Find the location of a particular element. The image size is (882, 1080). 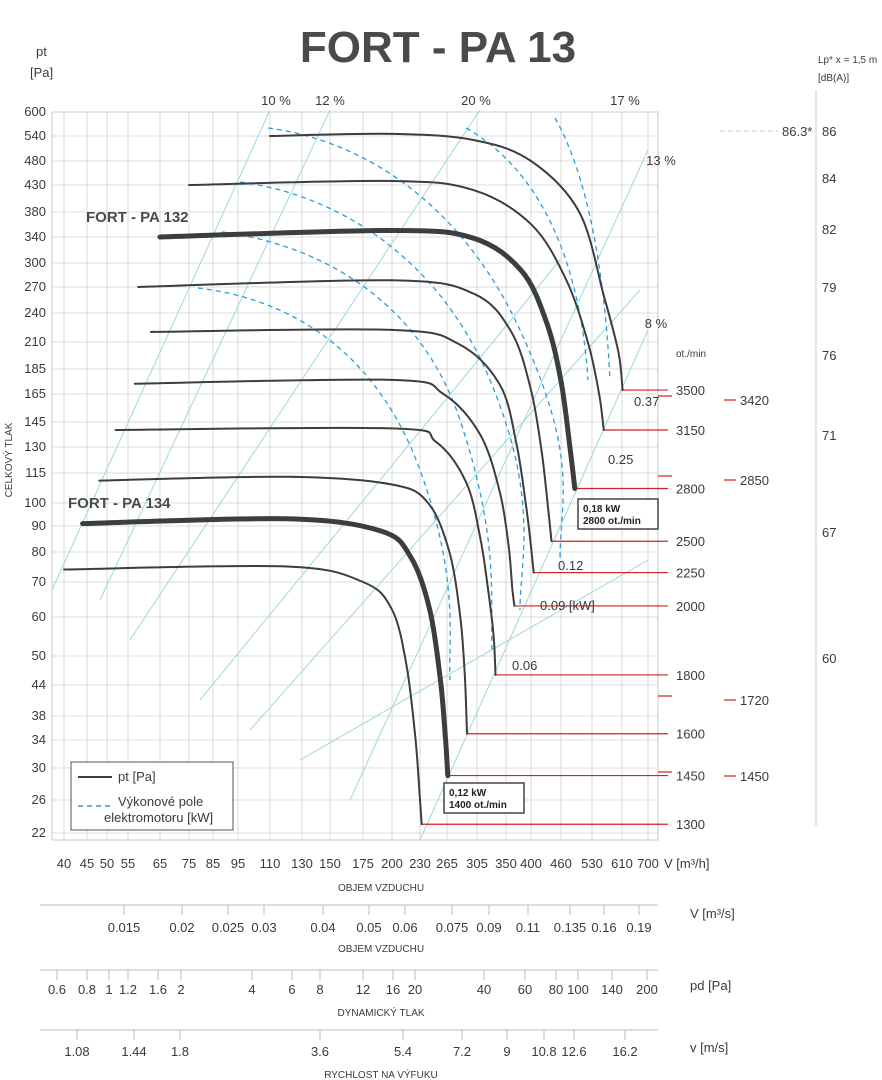

efficiency-label: 20 % is located at coordinates (476, 100).